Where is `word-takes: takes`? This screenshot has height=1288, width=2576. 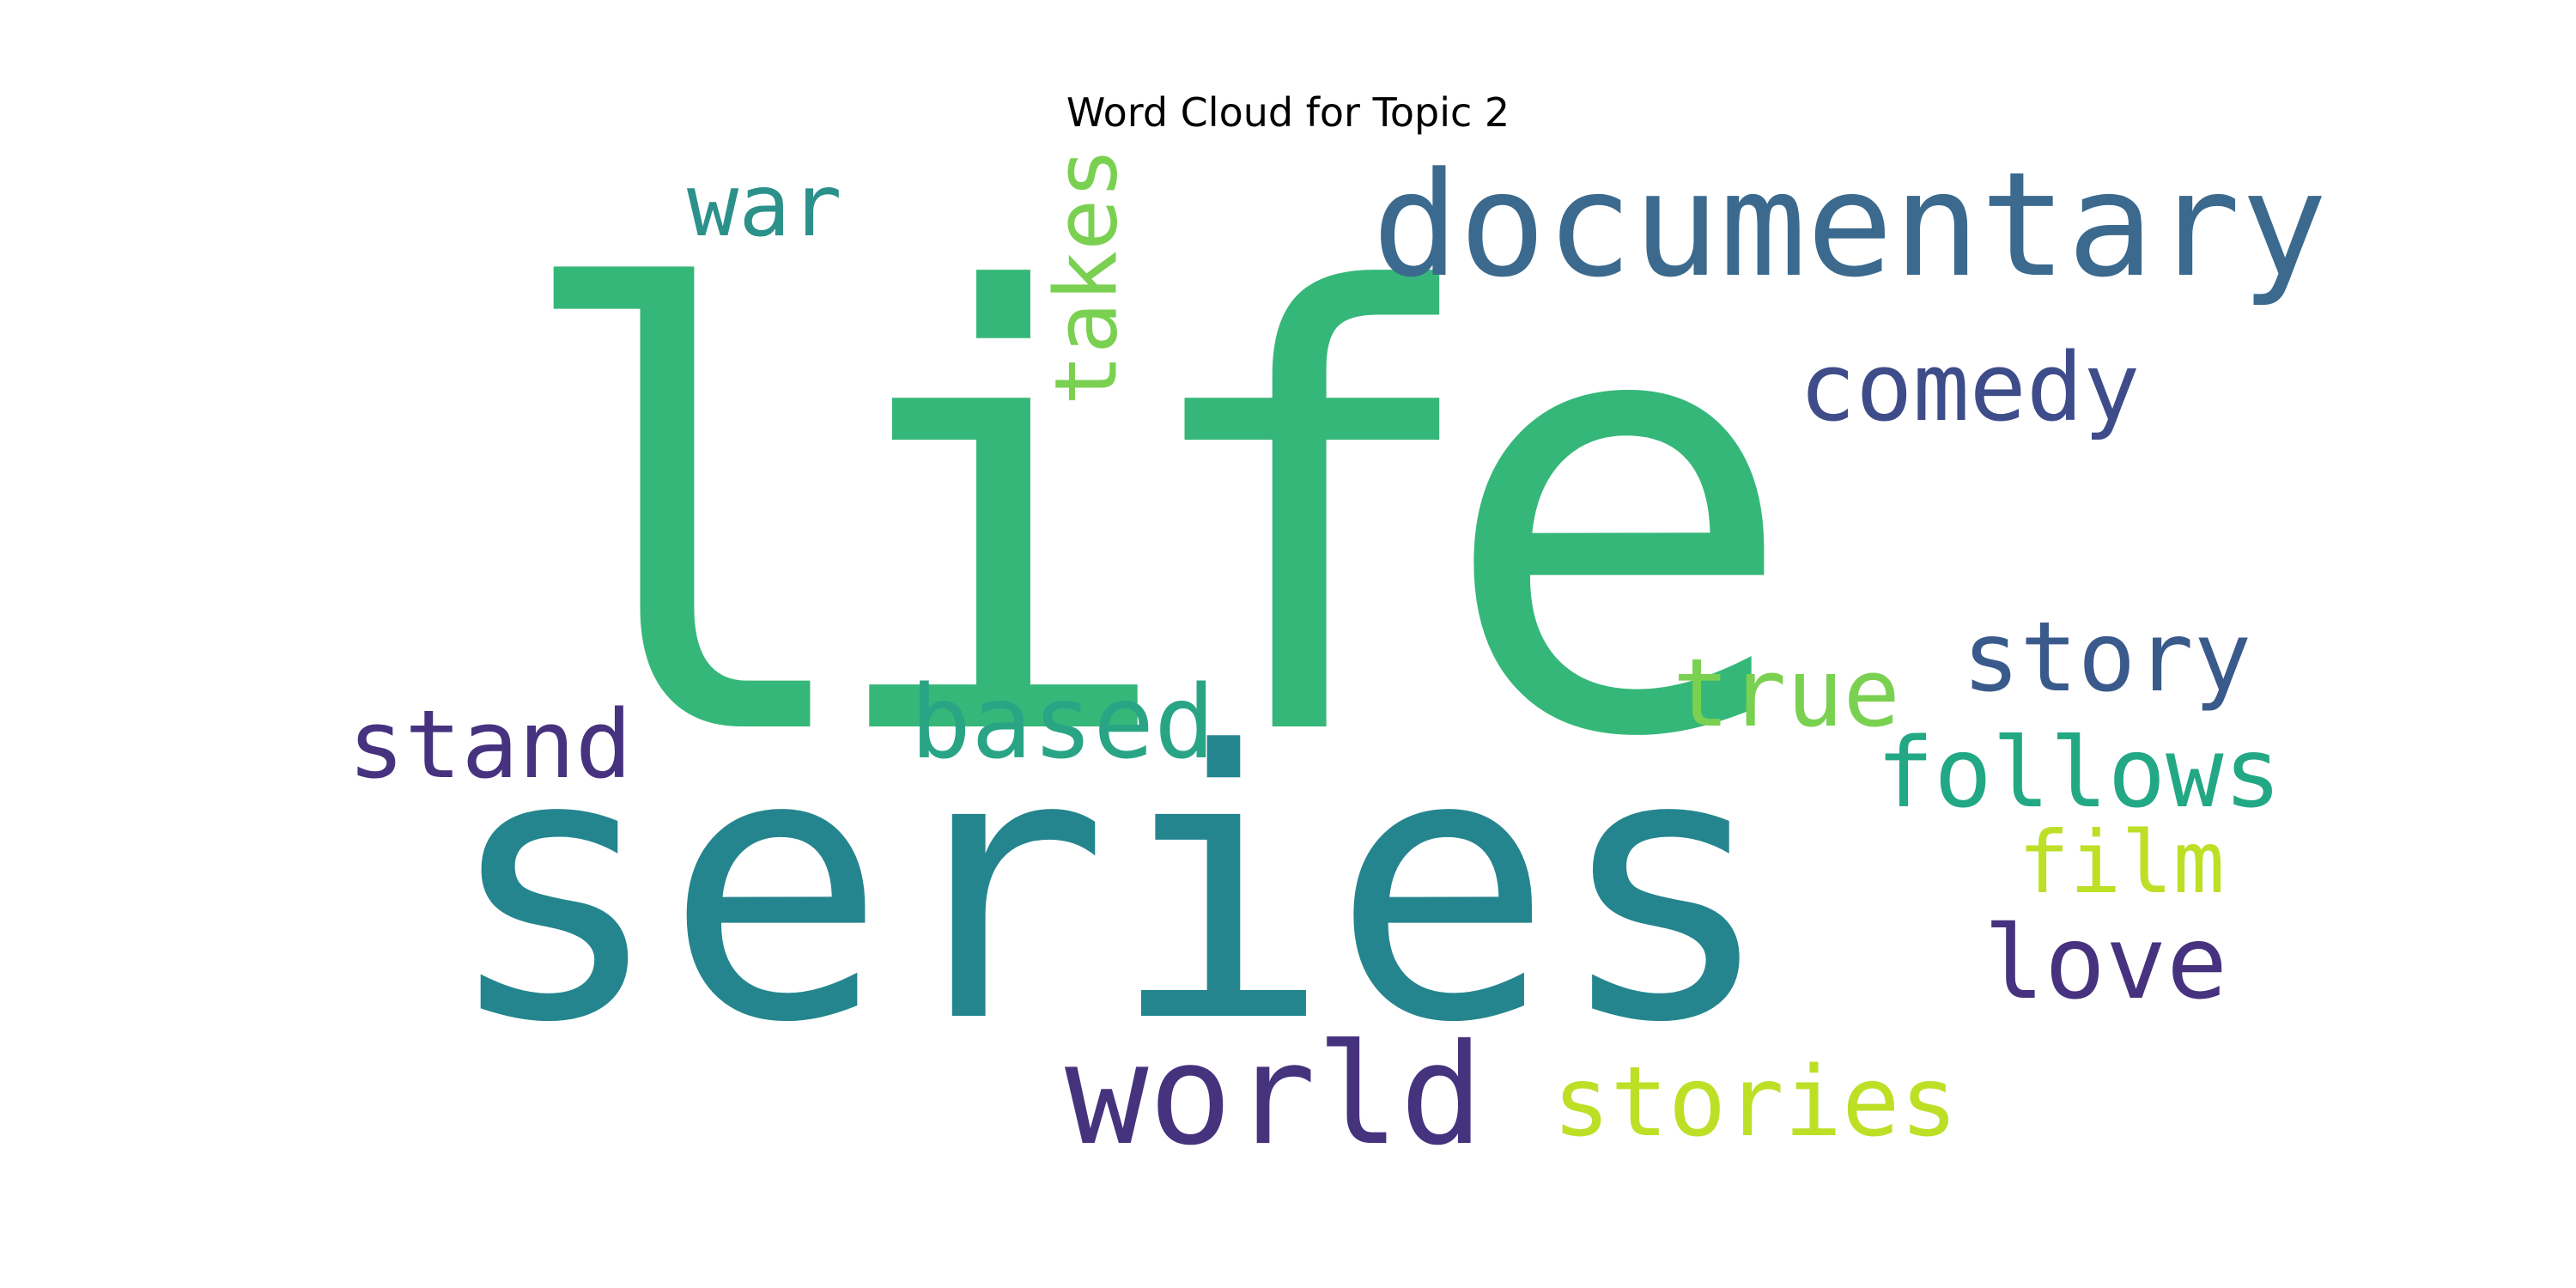 word-takes: takes is located at coordinates (1086, 276).